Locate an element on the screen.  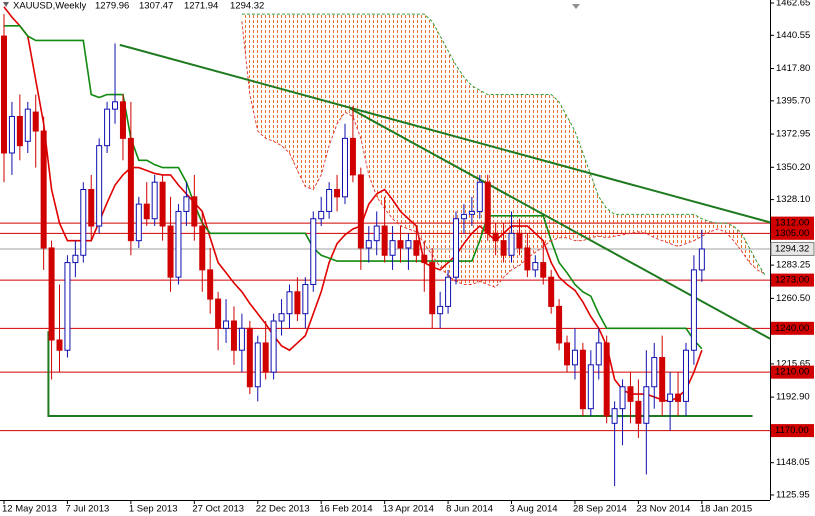
level-label: 1273.00 is located at coordinates (792, 280).